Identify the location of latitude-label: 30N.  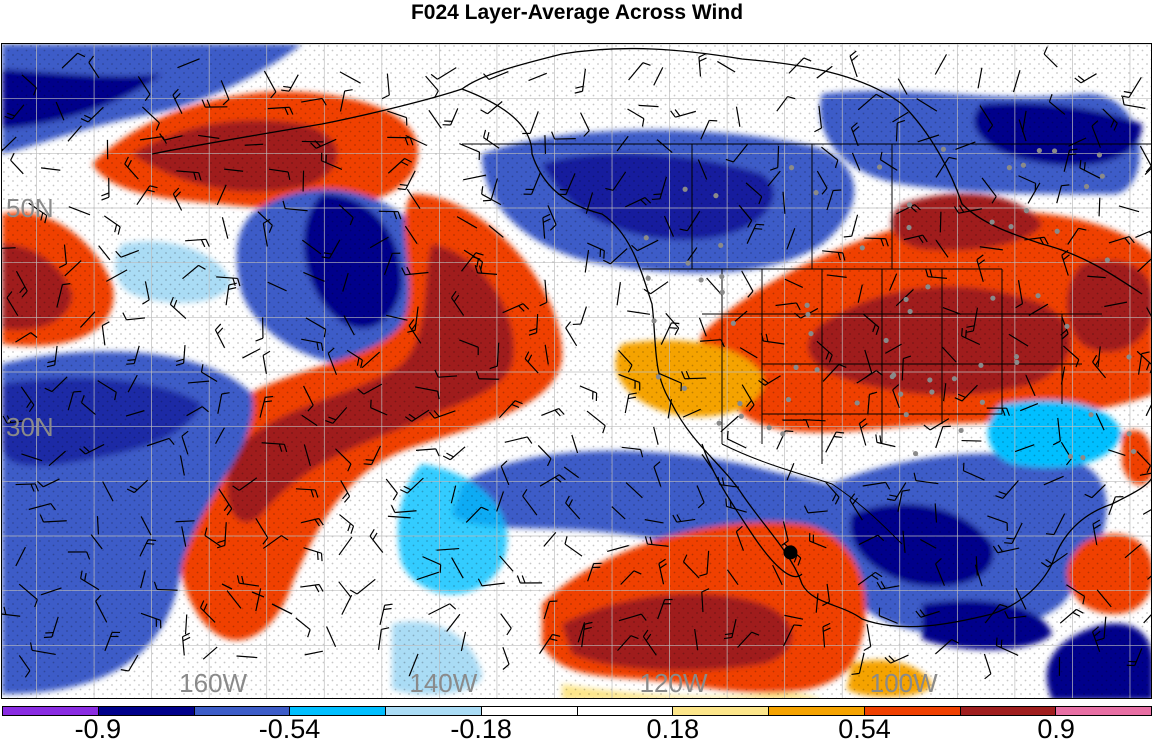
(30, 427).